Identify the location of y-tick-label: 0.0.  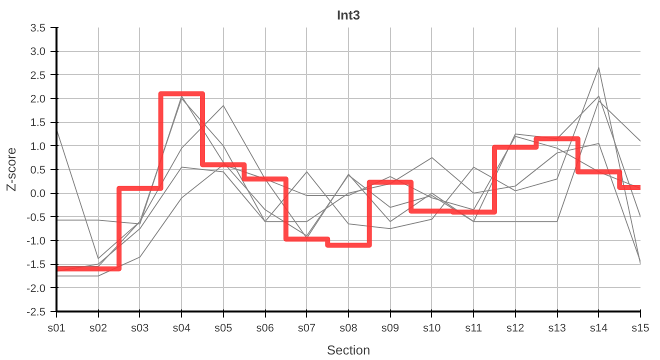
(38, 194).